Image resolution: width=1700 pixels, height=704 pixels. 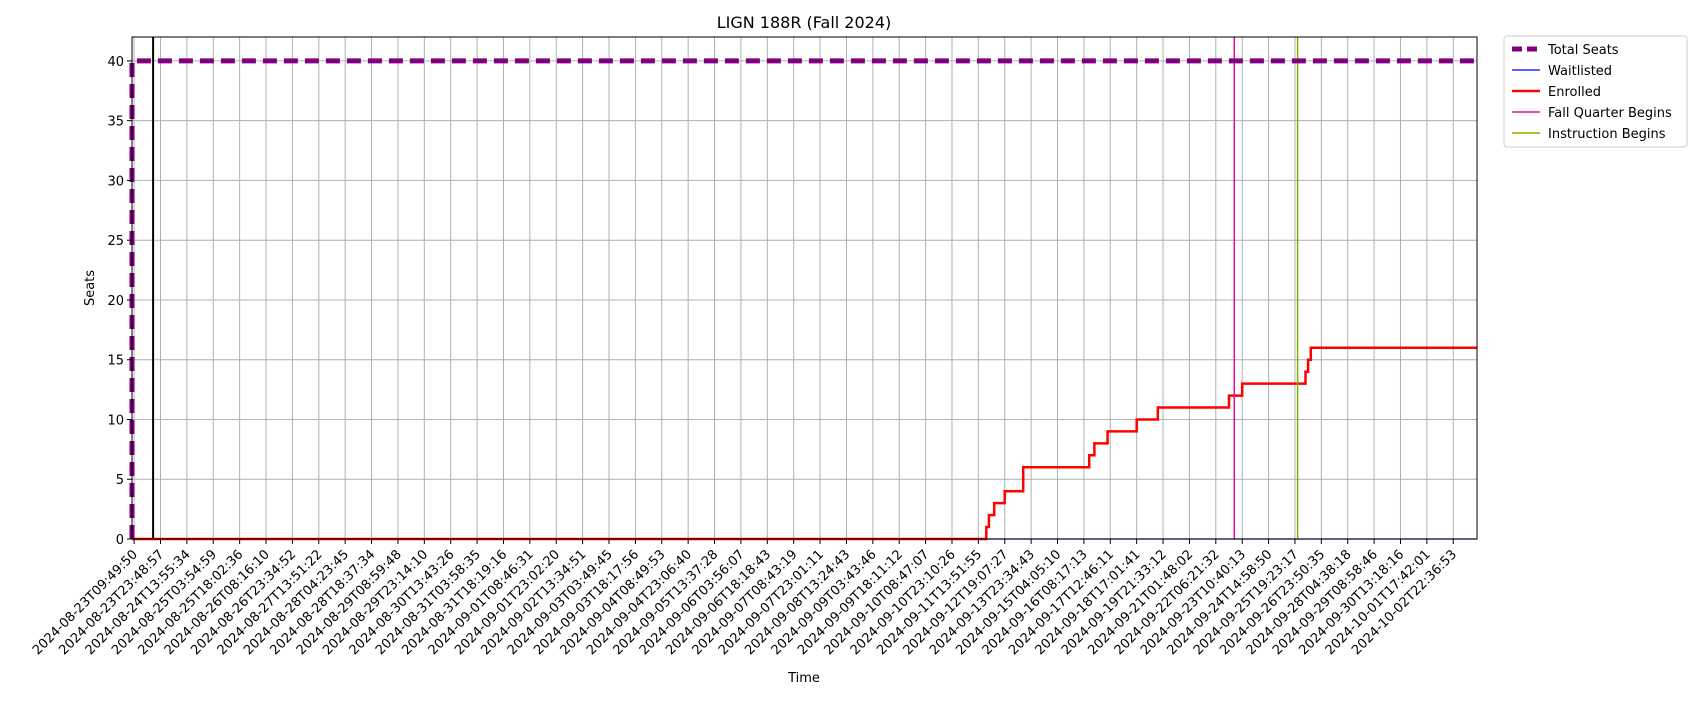 I want to click on chart-title: LIGN 188R (Fall 2024), so click(x=804, y=22).